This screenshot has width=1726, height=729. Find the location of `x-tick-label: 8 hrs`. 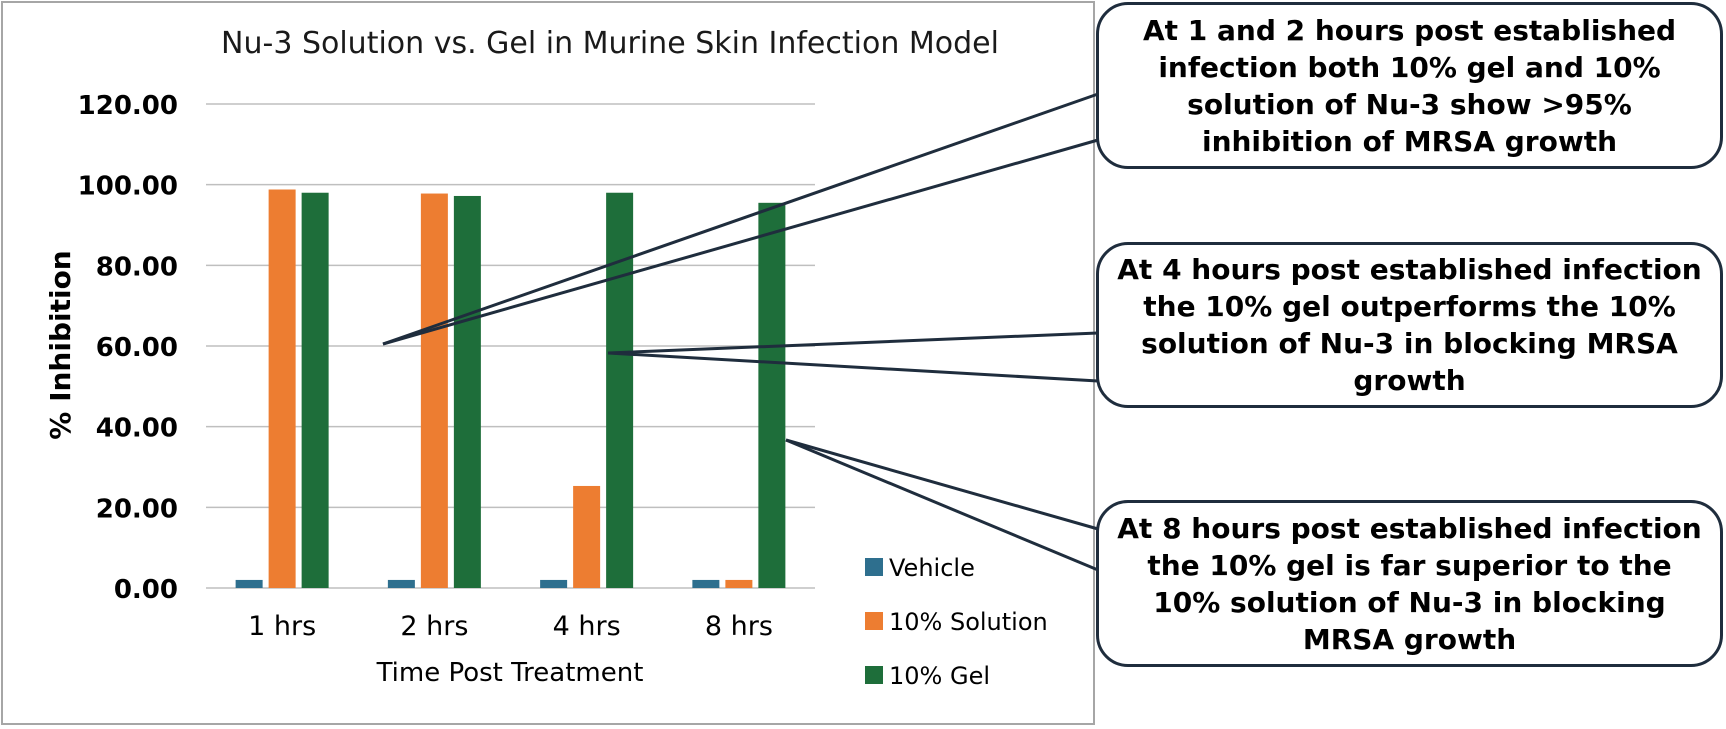

x-tick-label: 8 hrs is located at coordinates (739, 626).